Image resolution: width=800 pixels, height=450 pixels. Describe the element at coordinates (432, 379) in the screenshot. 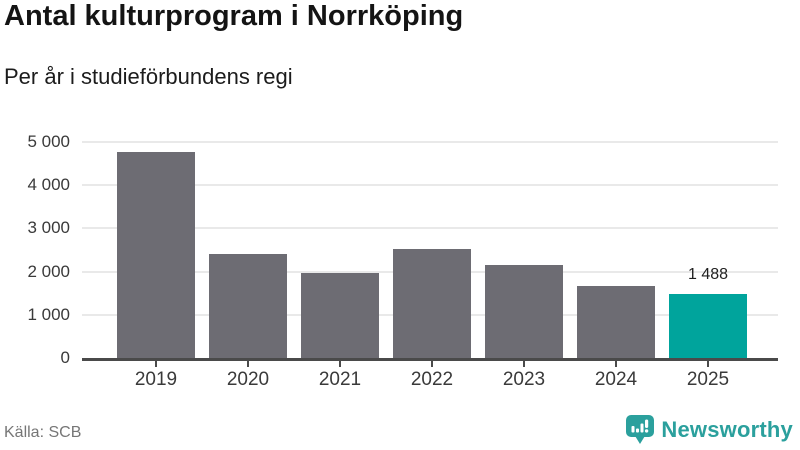

I see `x-tick-label-2022: 2022` at that location.